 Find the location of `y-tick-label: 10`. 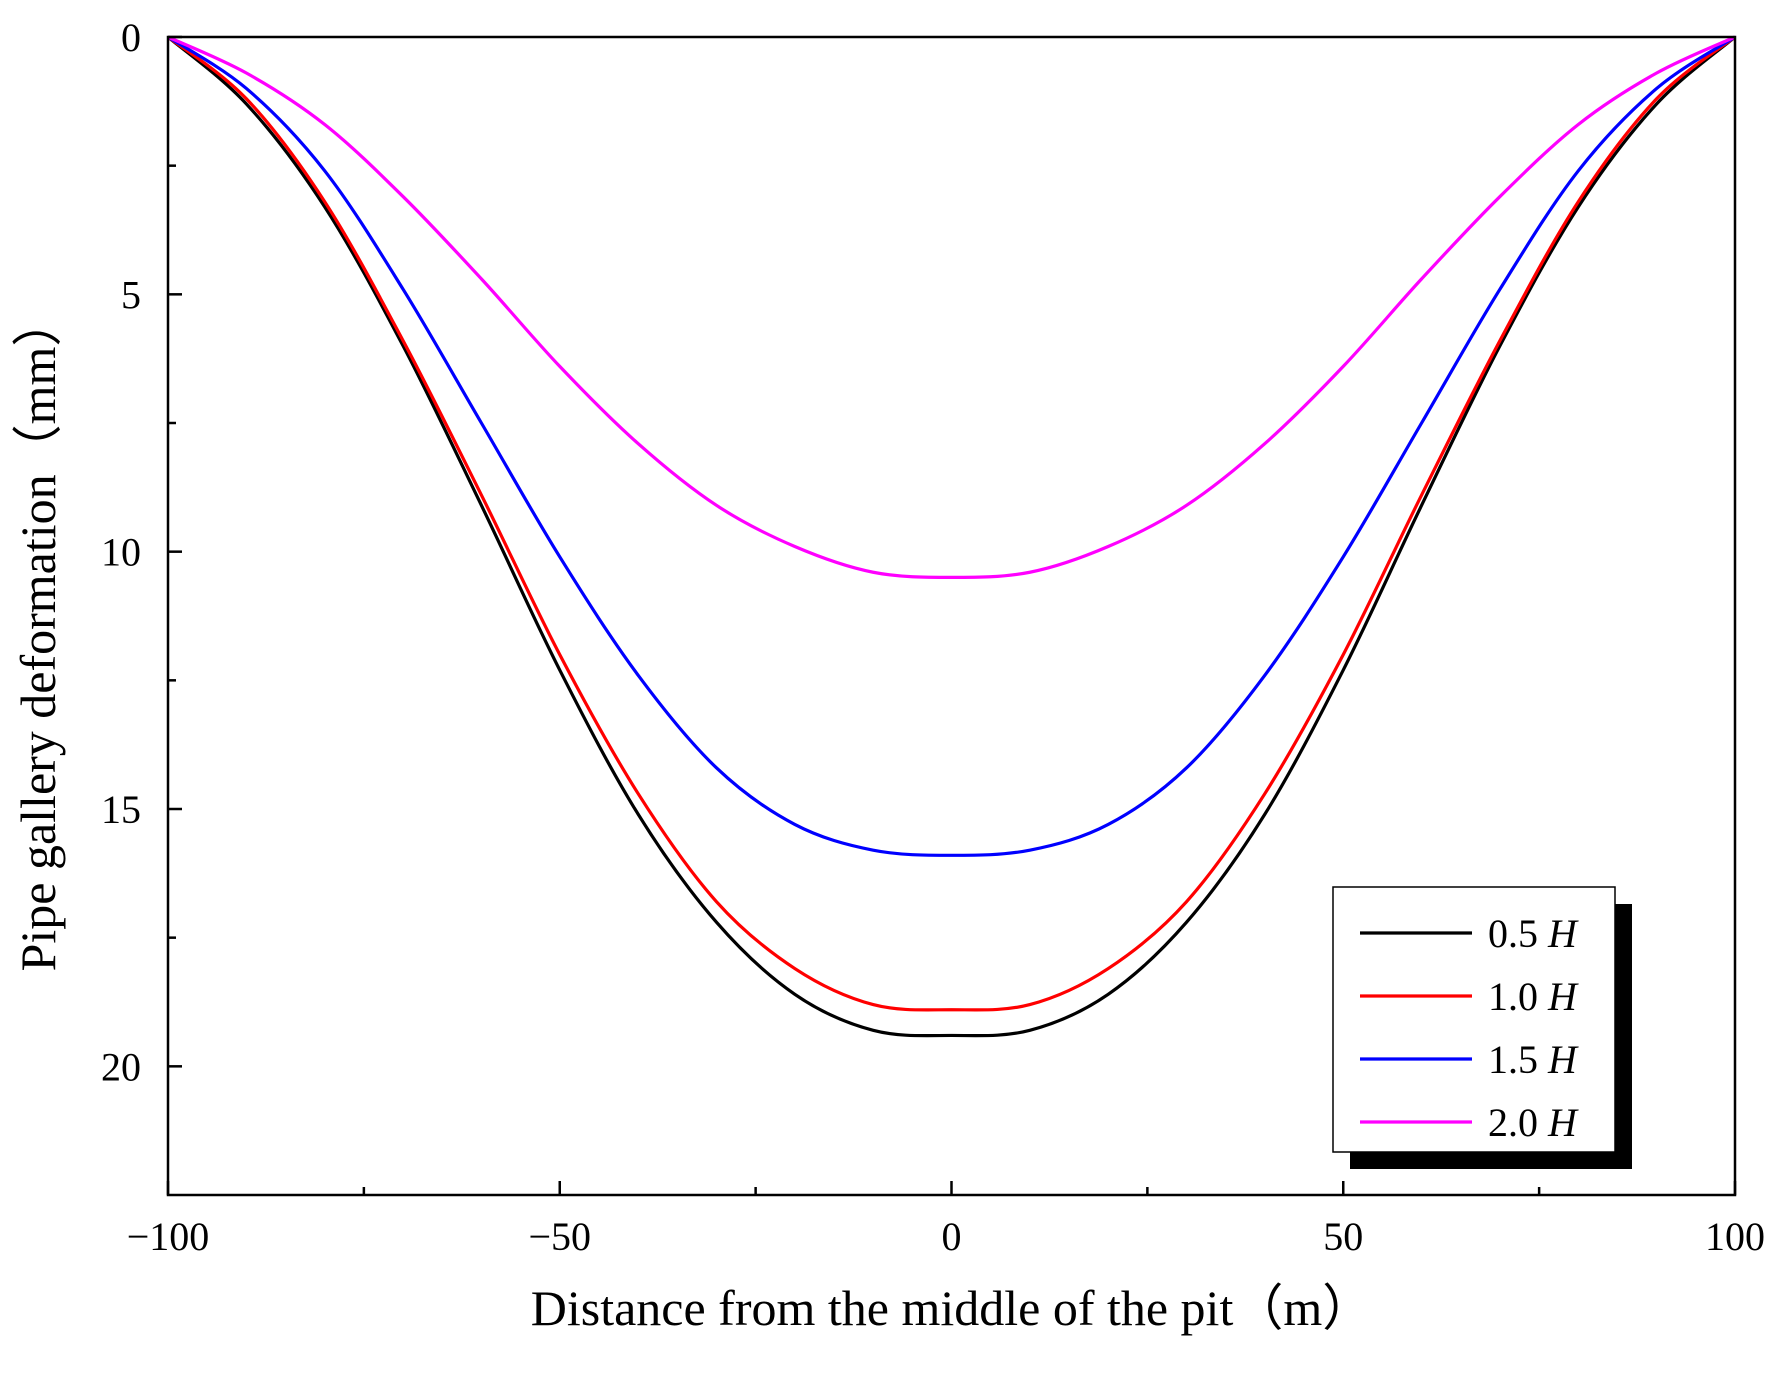

y-tick-label: 10 is located at coordinates (121, 552).